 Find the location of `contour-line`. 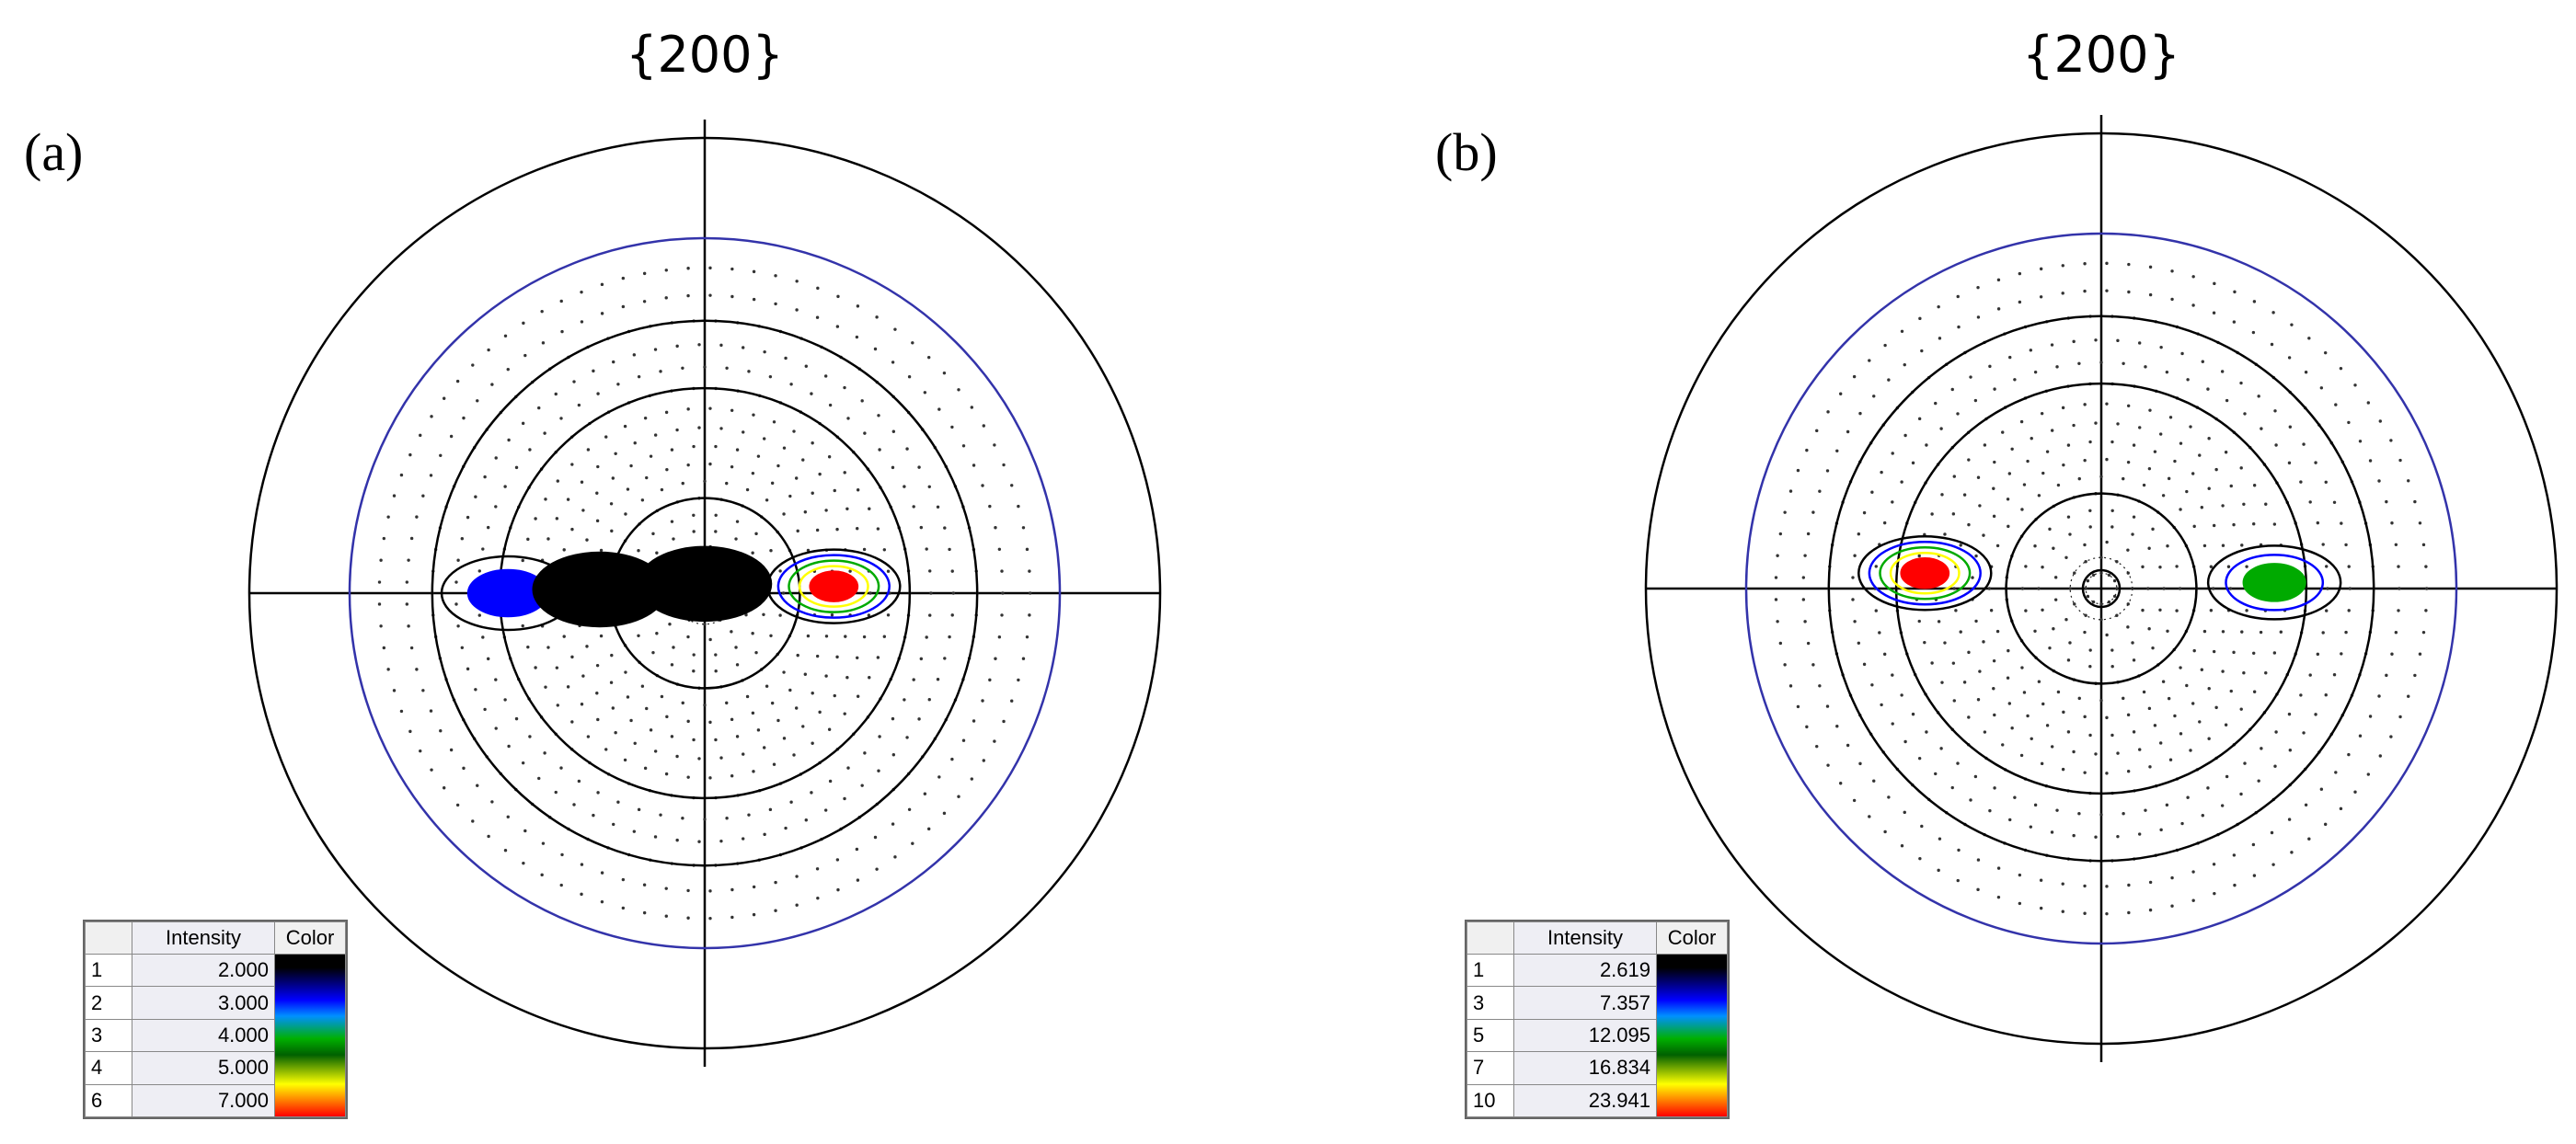

contour-line is located at coordinates (1925, 573).